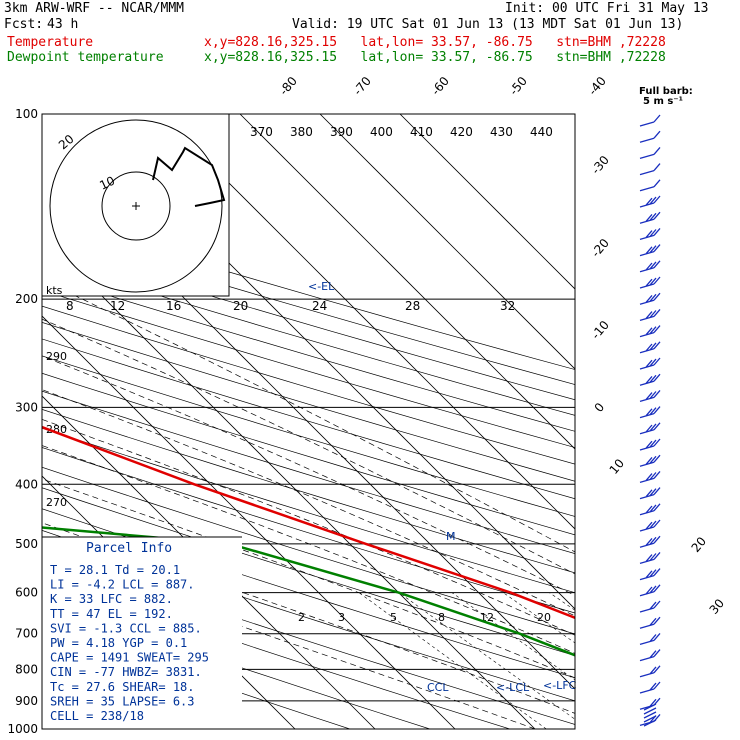 Image resolution: width=740 pixels, height=740 pixels. What do you see at coordinates (129, 548) in the screenshot?
I see `parcel-info-title: Parcel Info` at bounding box center [129, 548].